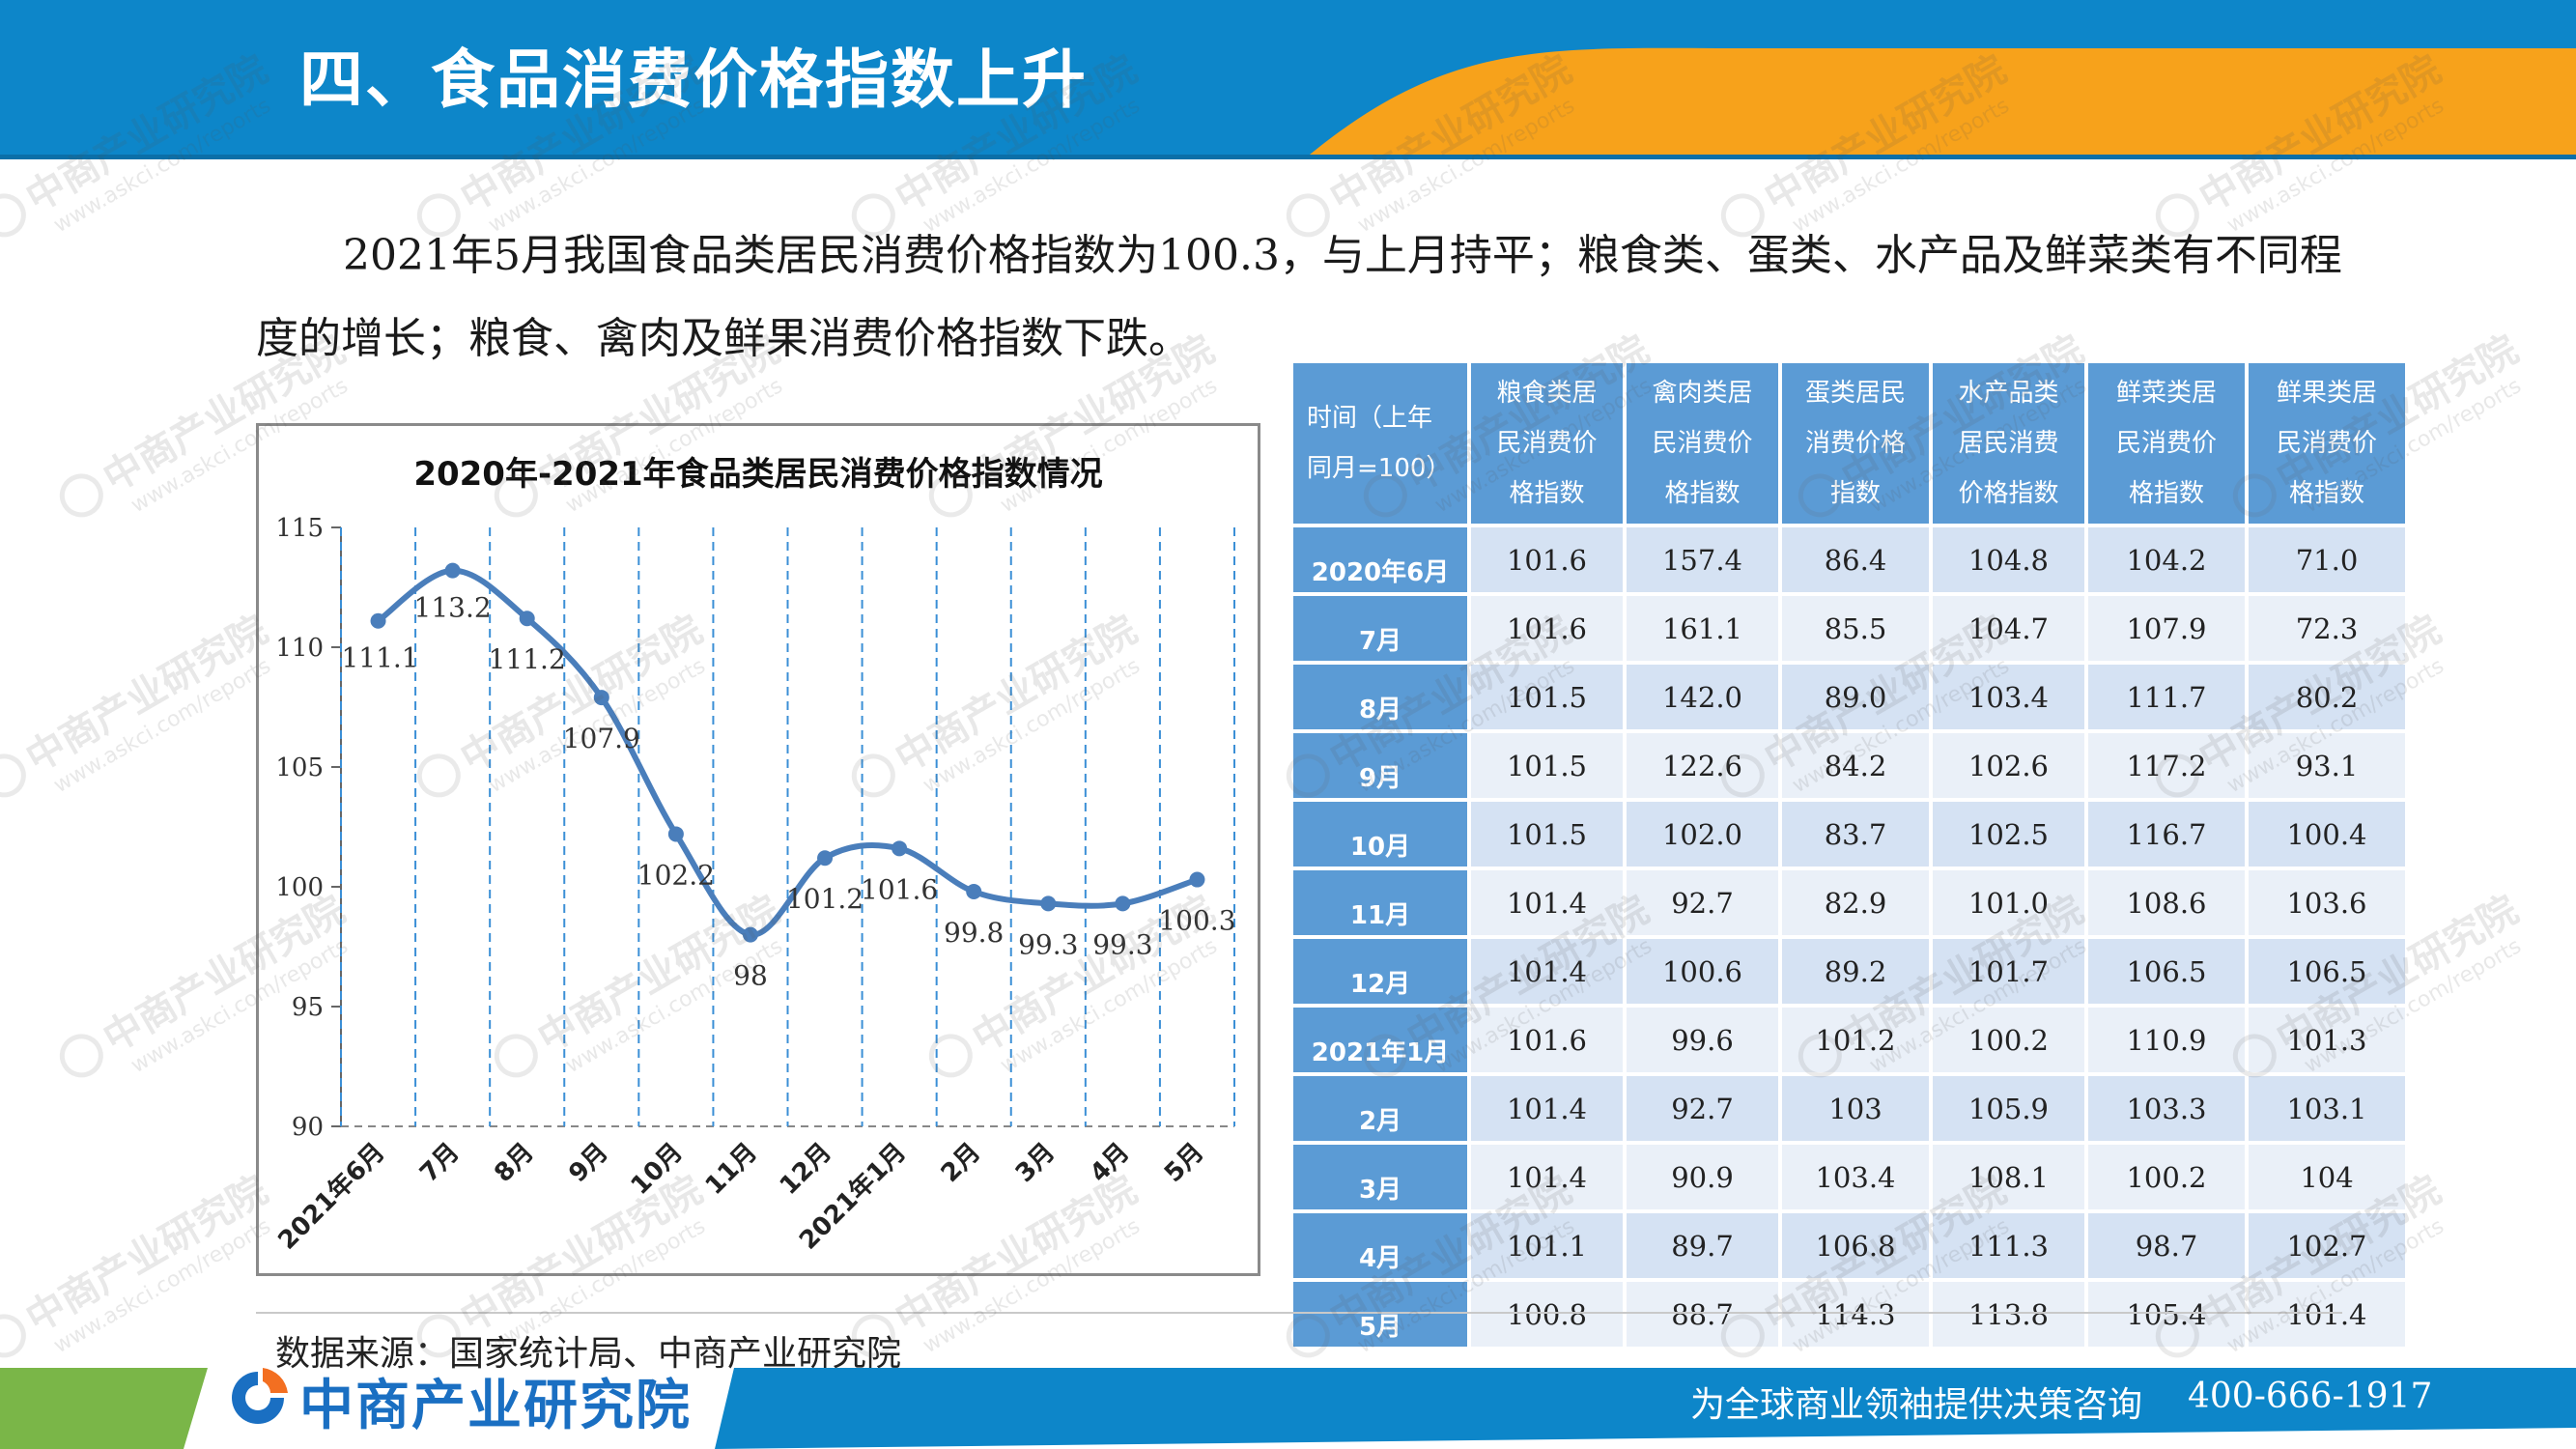 The width and height of the screenshot is (2576, 1449). I want to click on y-tick-label: 105, so click(299, 767).